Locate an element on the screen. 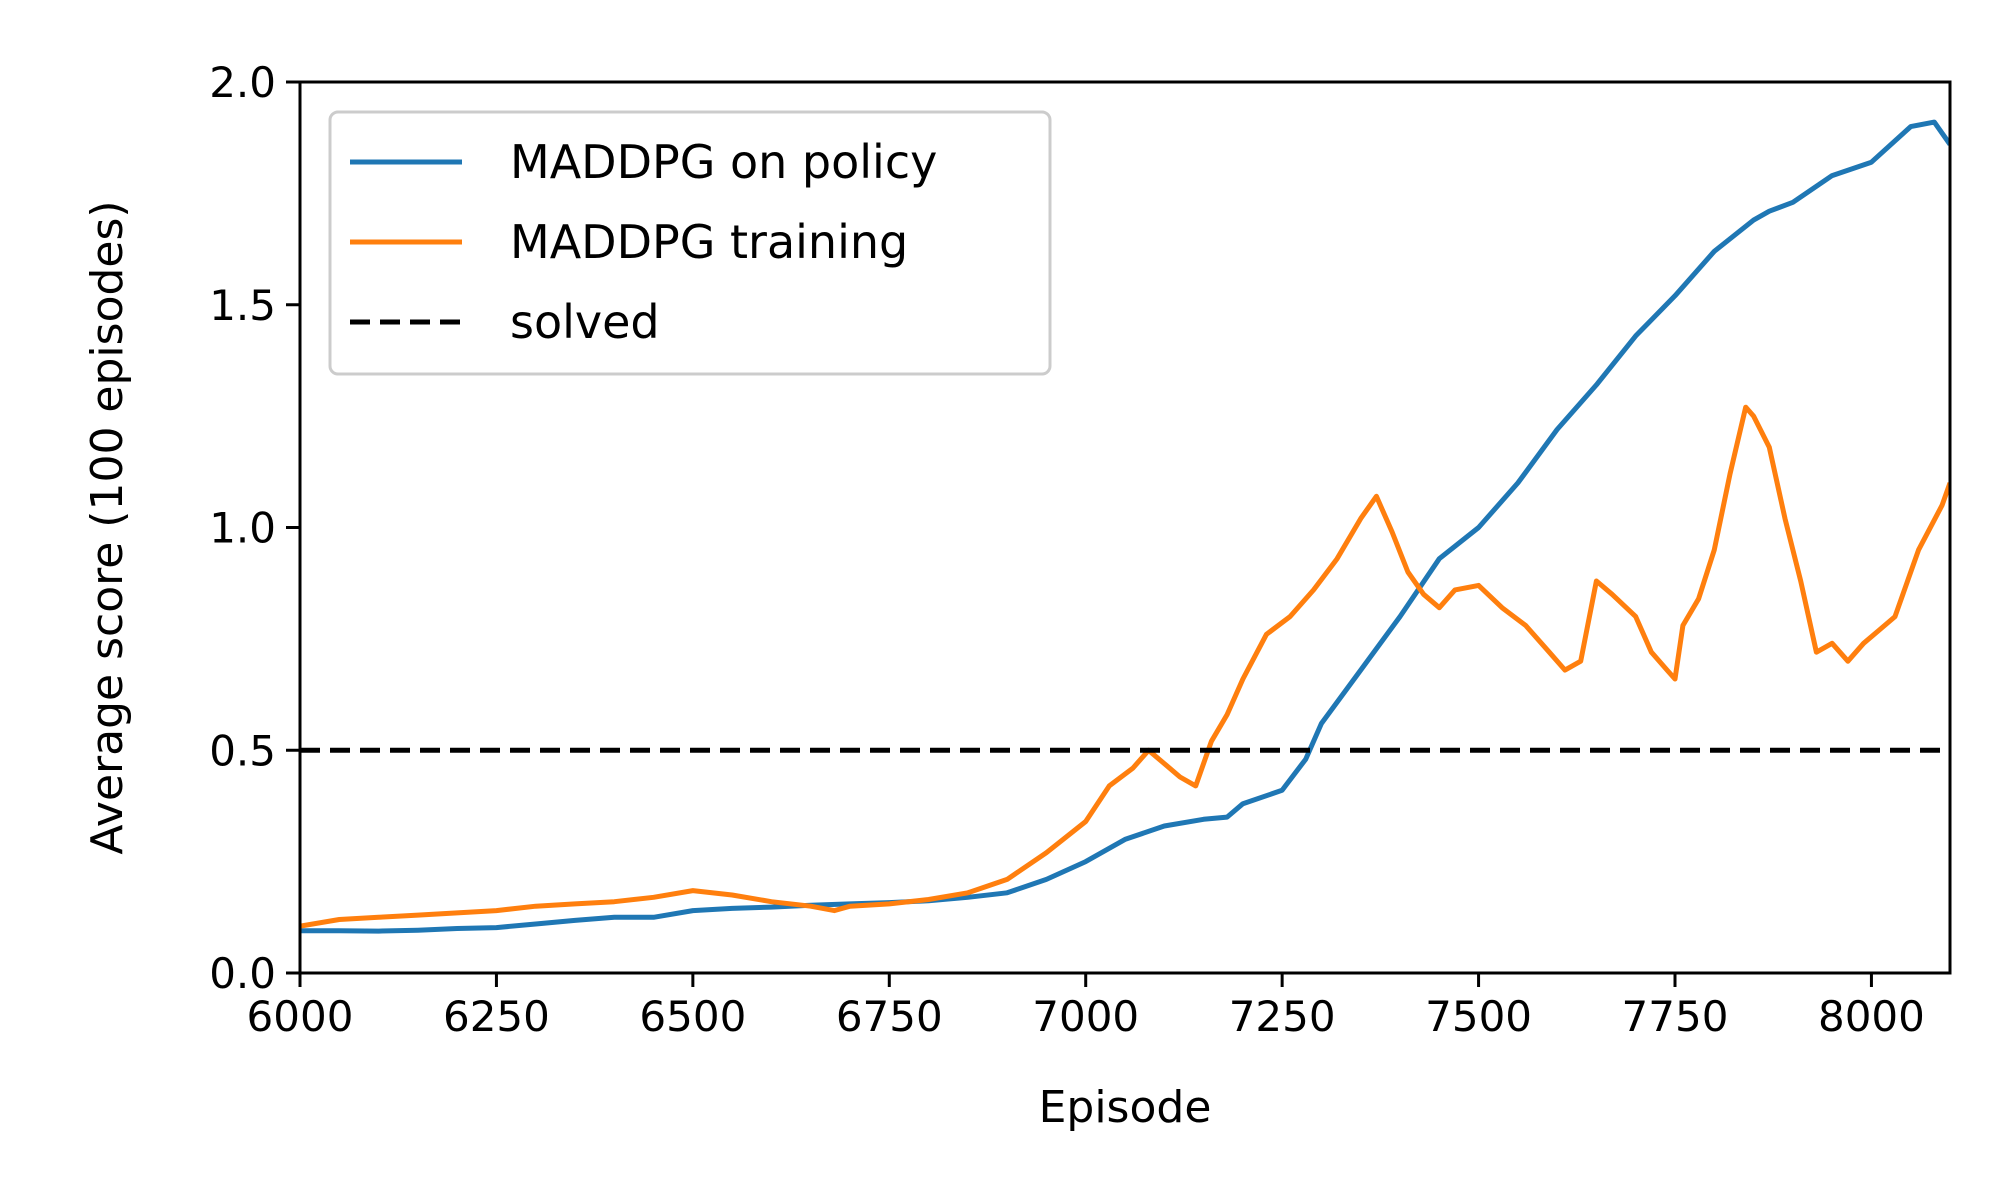  x-axis-title: Episode is located at coordinates (1125, 1107).